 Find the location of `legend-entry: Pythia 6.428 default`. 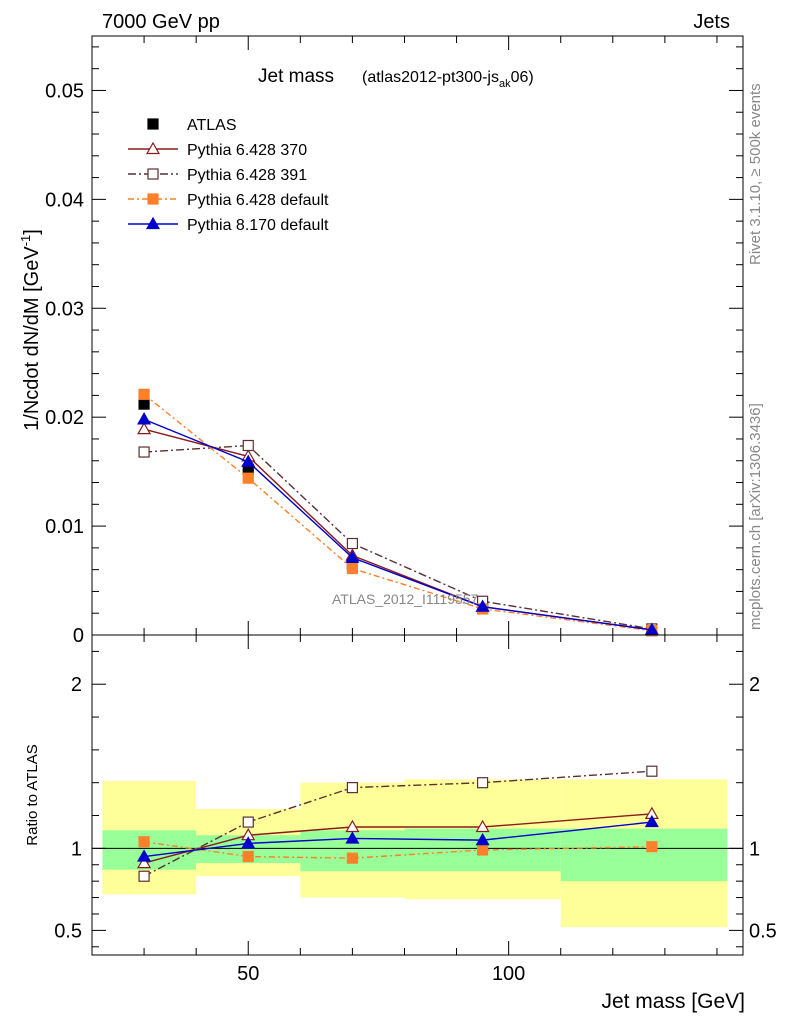

legend-entry: Pythia 6.428 default is located at coordinates (228, 200).